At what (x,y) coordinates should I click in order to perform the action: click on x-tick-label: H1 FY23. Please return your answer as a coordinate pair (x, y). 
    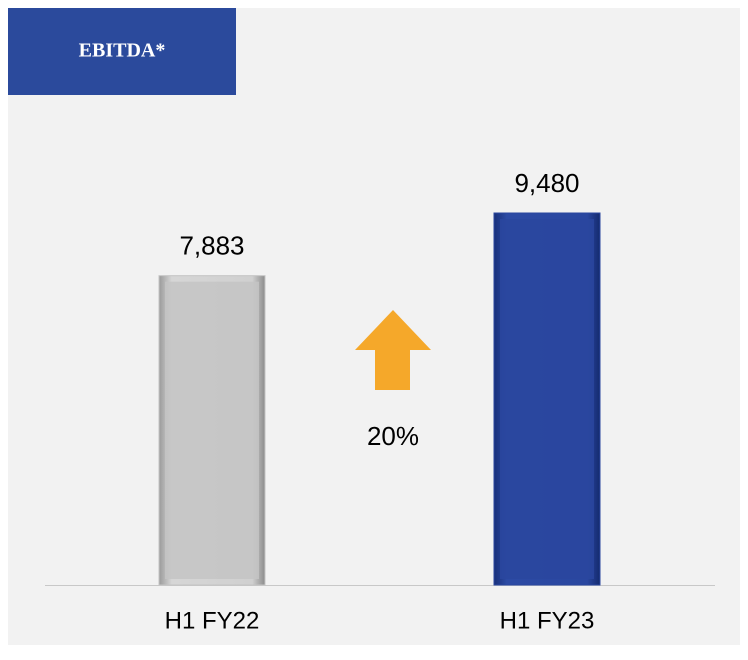
    Looking at the image, I should click on (547, 620).